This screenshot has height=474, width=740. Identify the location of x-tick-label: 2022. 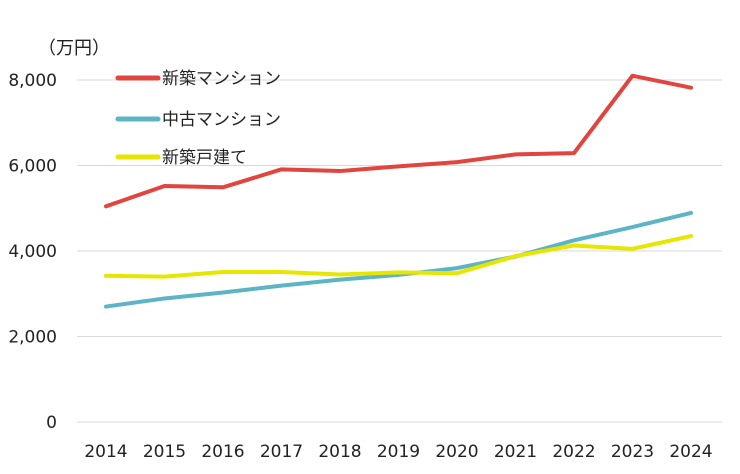
(573, 452).